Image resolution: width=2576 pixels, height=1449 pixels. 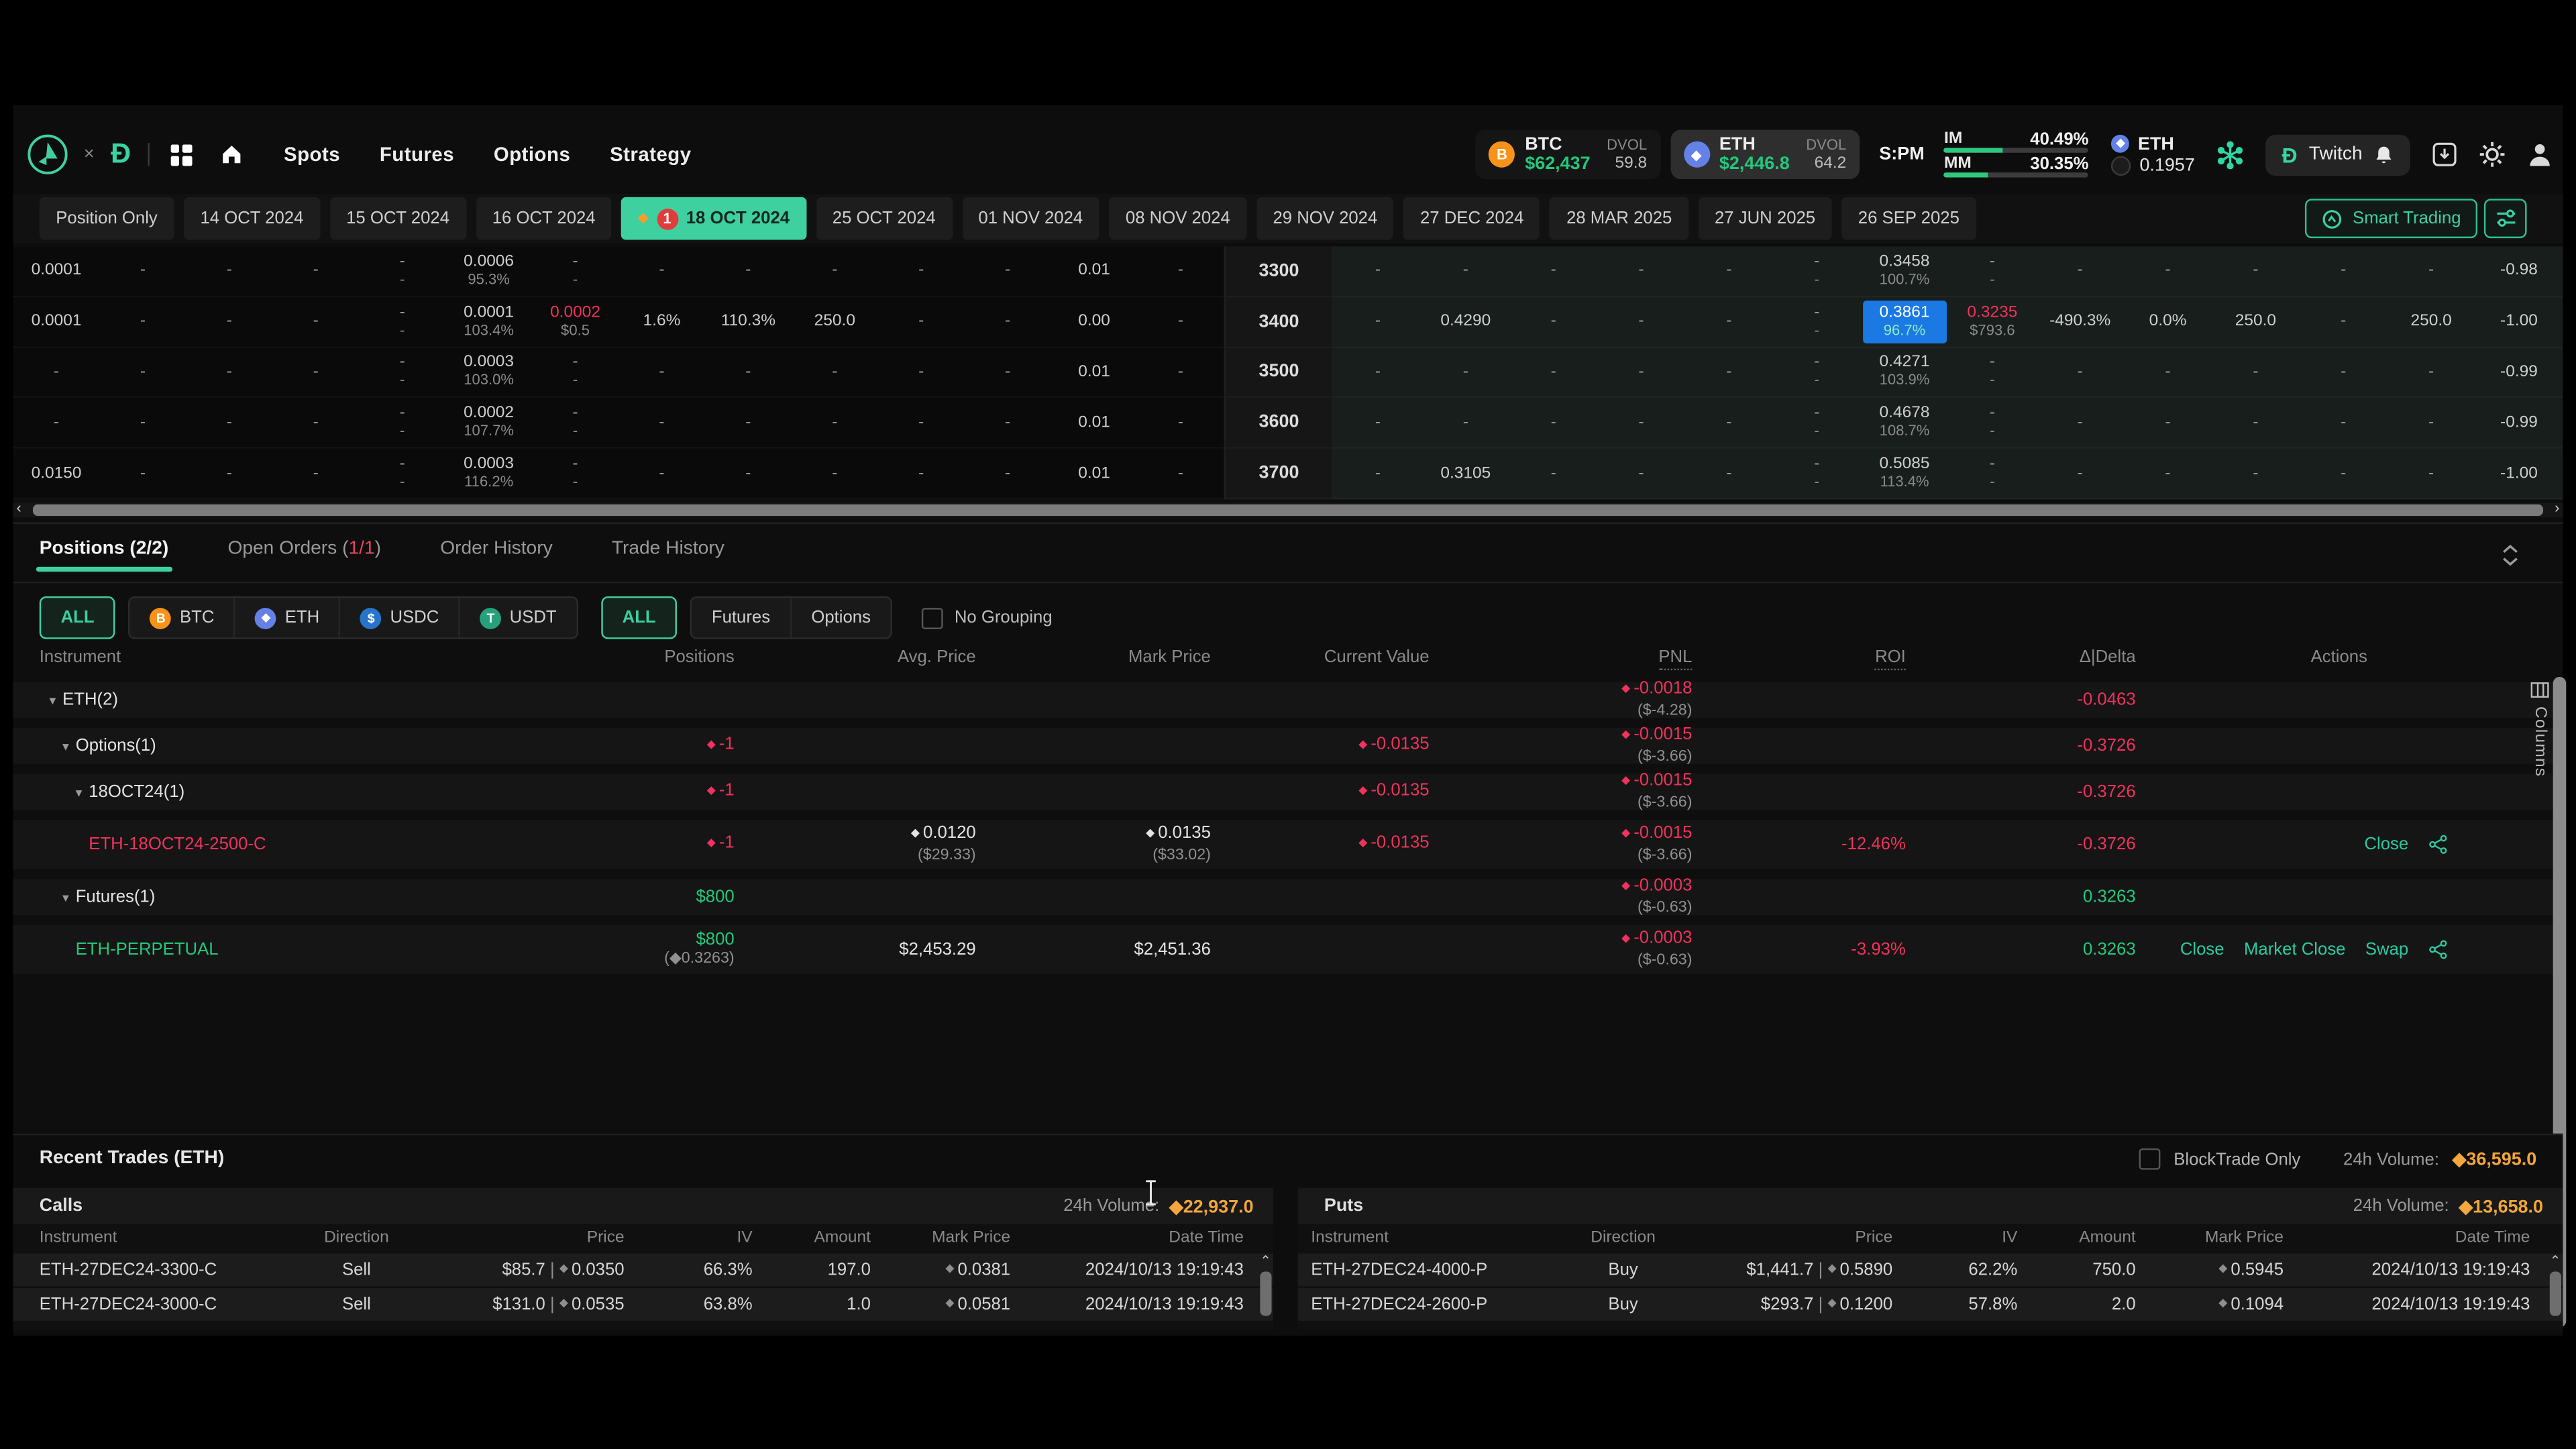 What do you see at coordinates (182, 618) in the screenshot?
I see `currency-filter-btc: B BTC` at bounding box center [182, 618].